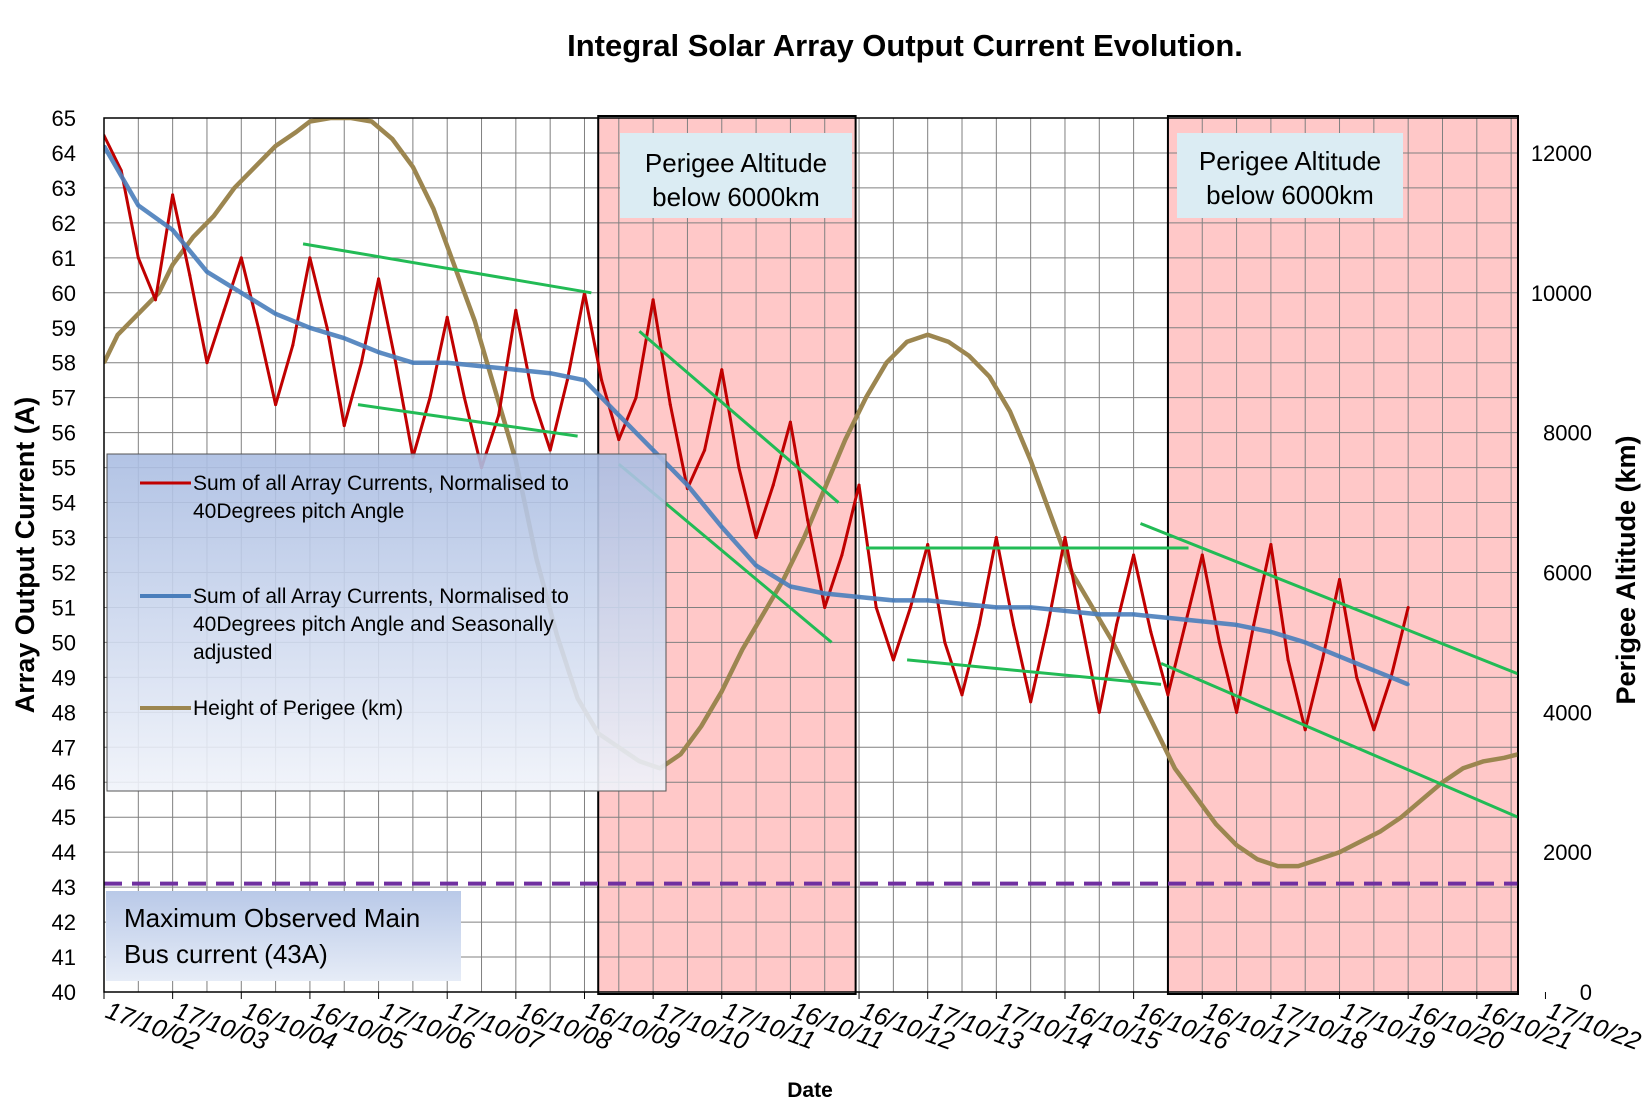 Image resolution: width=1647 pixels, height=1117 pixels. Describe the element at coordinates (64, 922) in the screenshot. I see `y-tick-label: 42` at that location.